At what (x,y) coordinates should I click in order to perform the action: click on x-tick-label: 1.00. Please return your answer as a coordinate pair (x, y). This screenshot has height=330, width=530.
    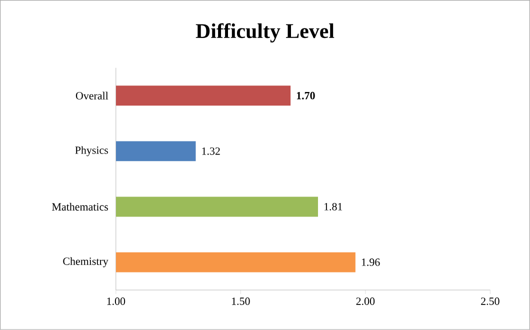
    Looking at the image, I should click on (116, 302).